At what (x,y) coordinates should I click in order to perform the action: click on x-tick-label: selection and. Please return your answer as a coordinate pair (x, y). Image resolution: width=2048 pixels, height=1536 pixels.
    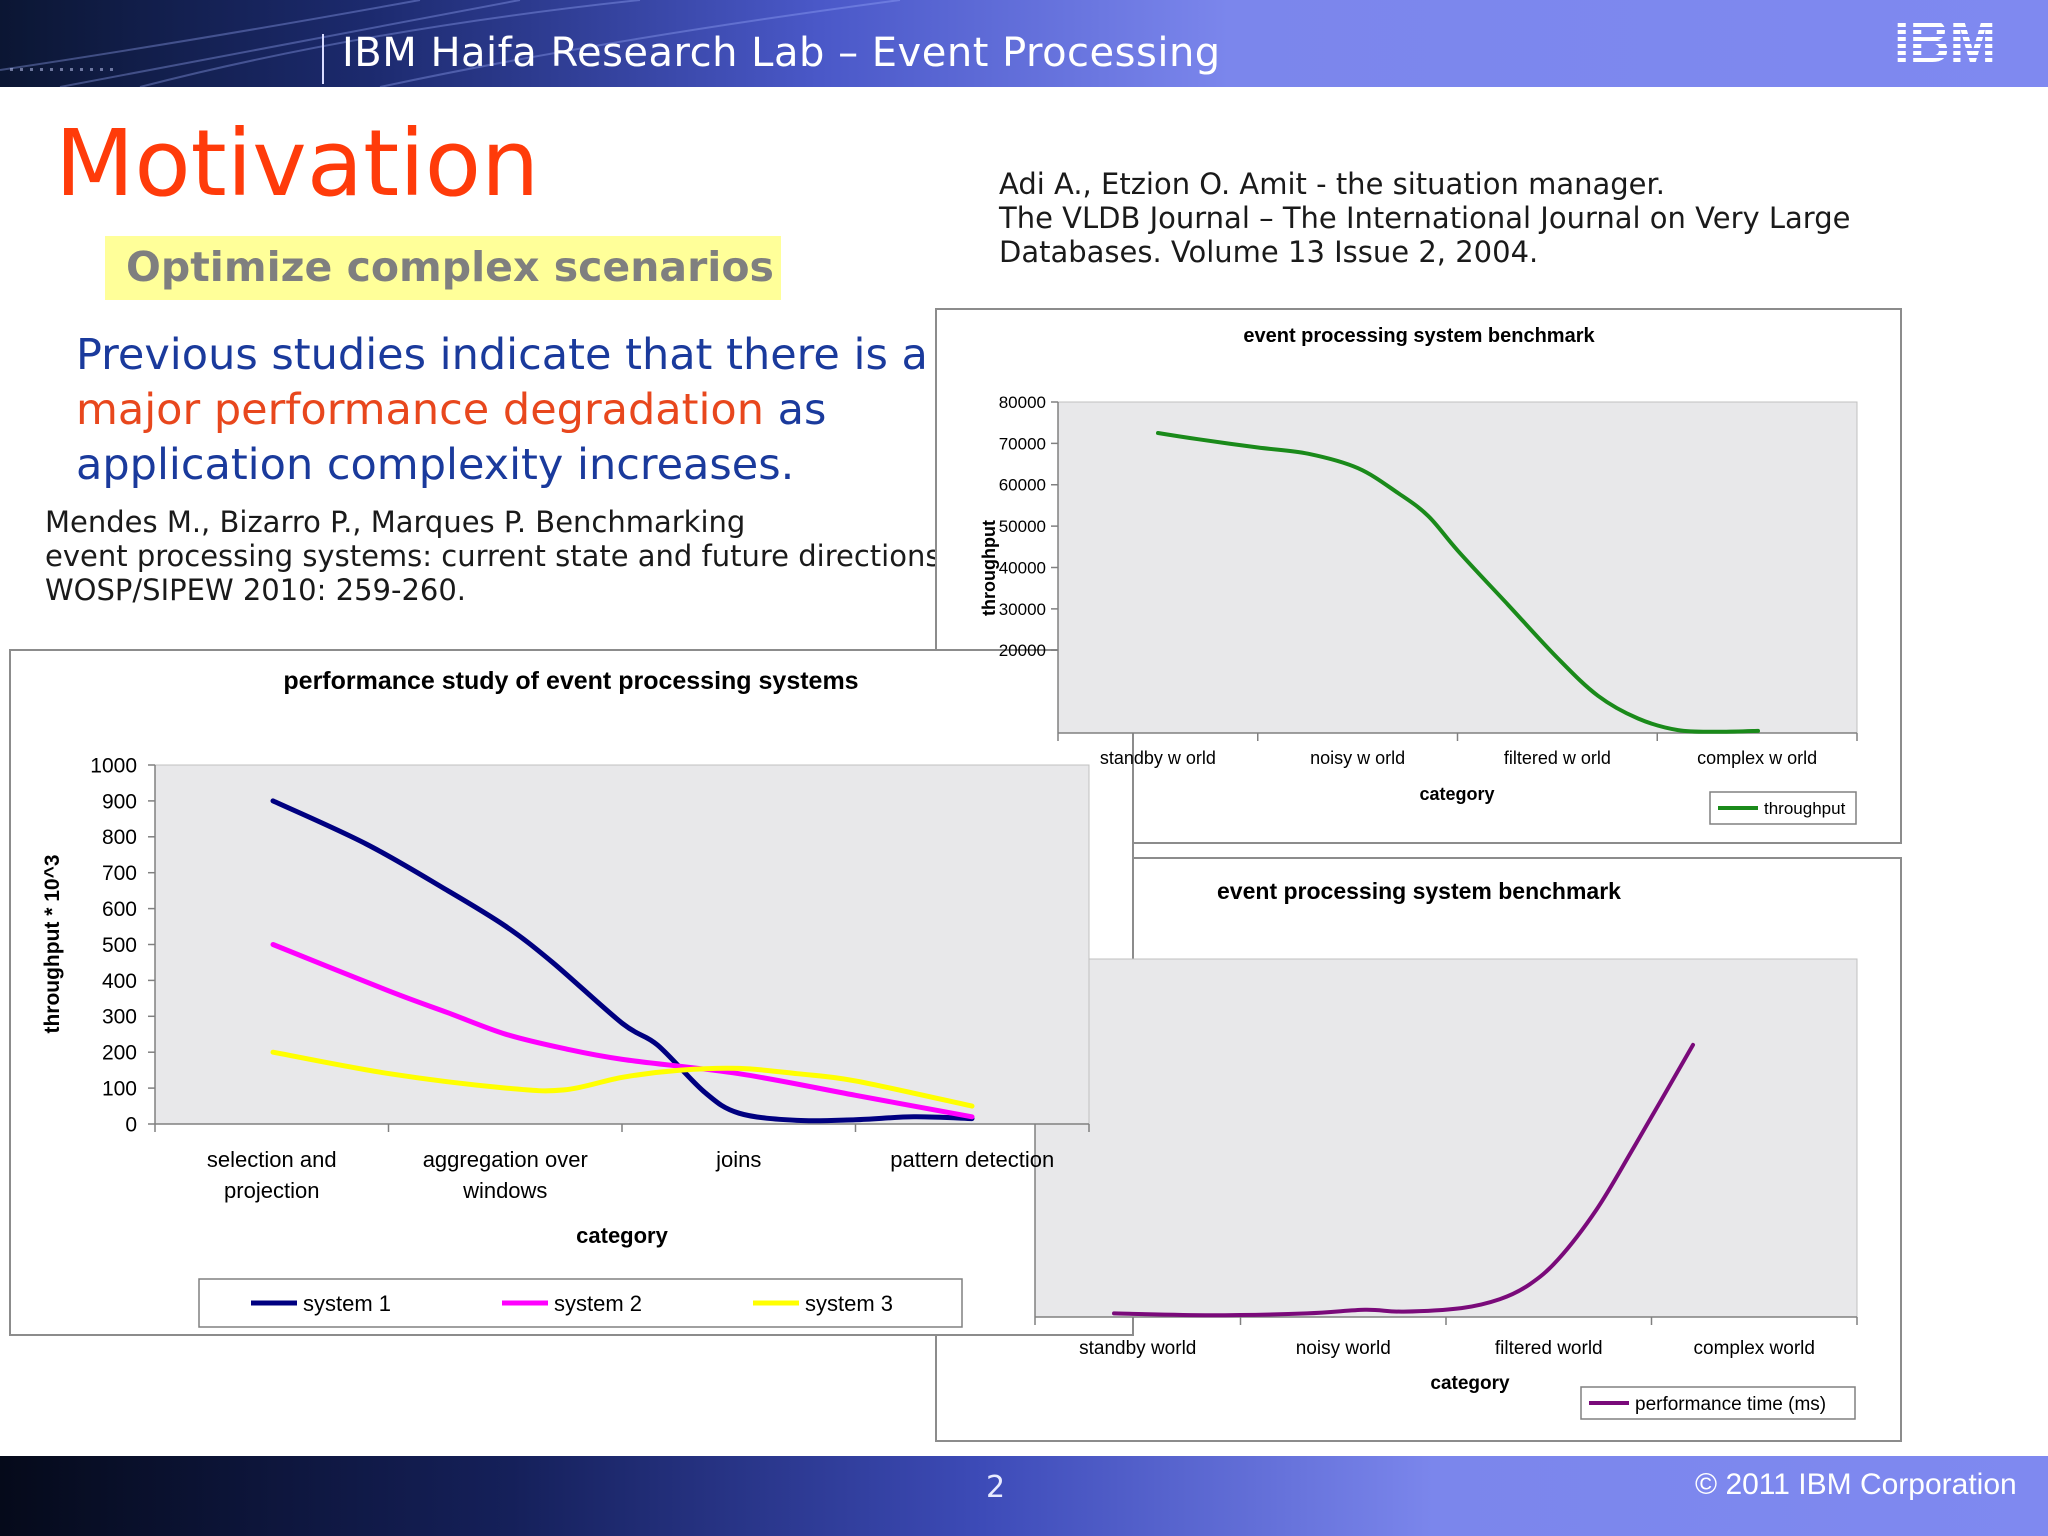
    Looking at the image, I should click on (272, 1159).